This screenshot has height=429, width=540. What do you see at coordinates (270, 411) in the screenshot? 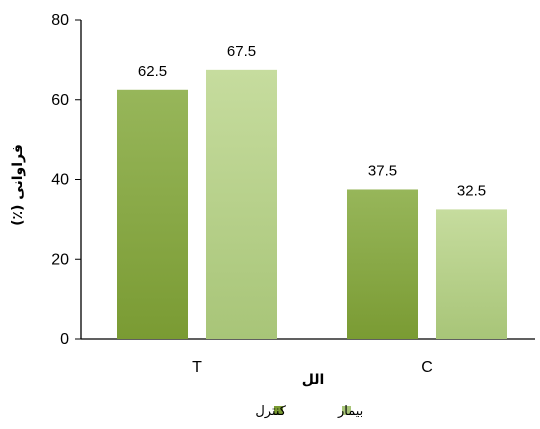
I see `legend-label-control: کنترل` at bounding box center [270, 411].